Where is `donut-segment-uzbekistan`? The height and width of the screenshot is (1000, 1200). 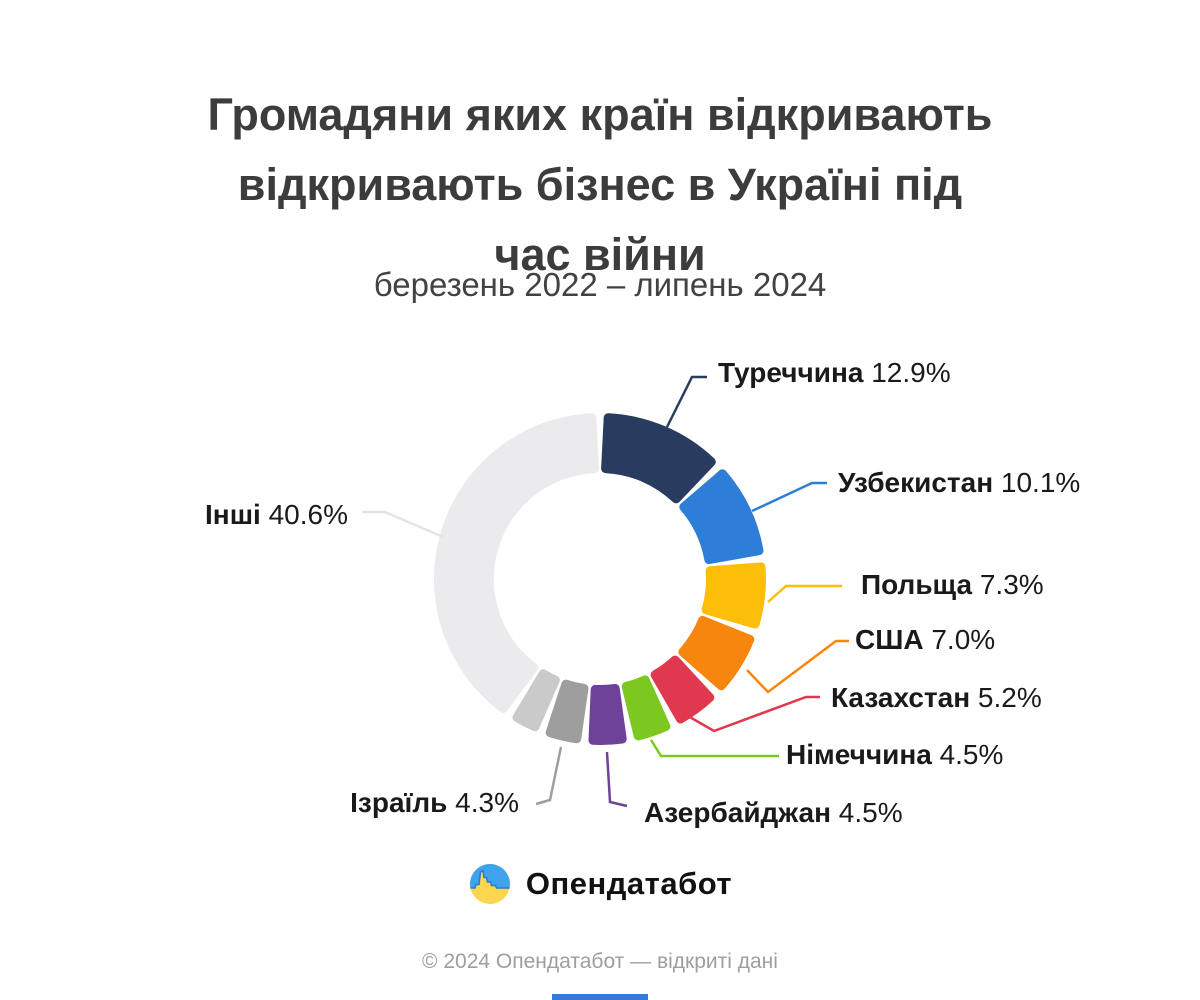 donut-segment-uzbekistan is located at coordinates (721, 517).